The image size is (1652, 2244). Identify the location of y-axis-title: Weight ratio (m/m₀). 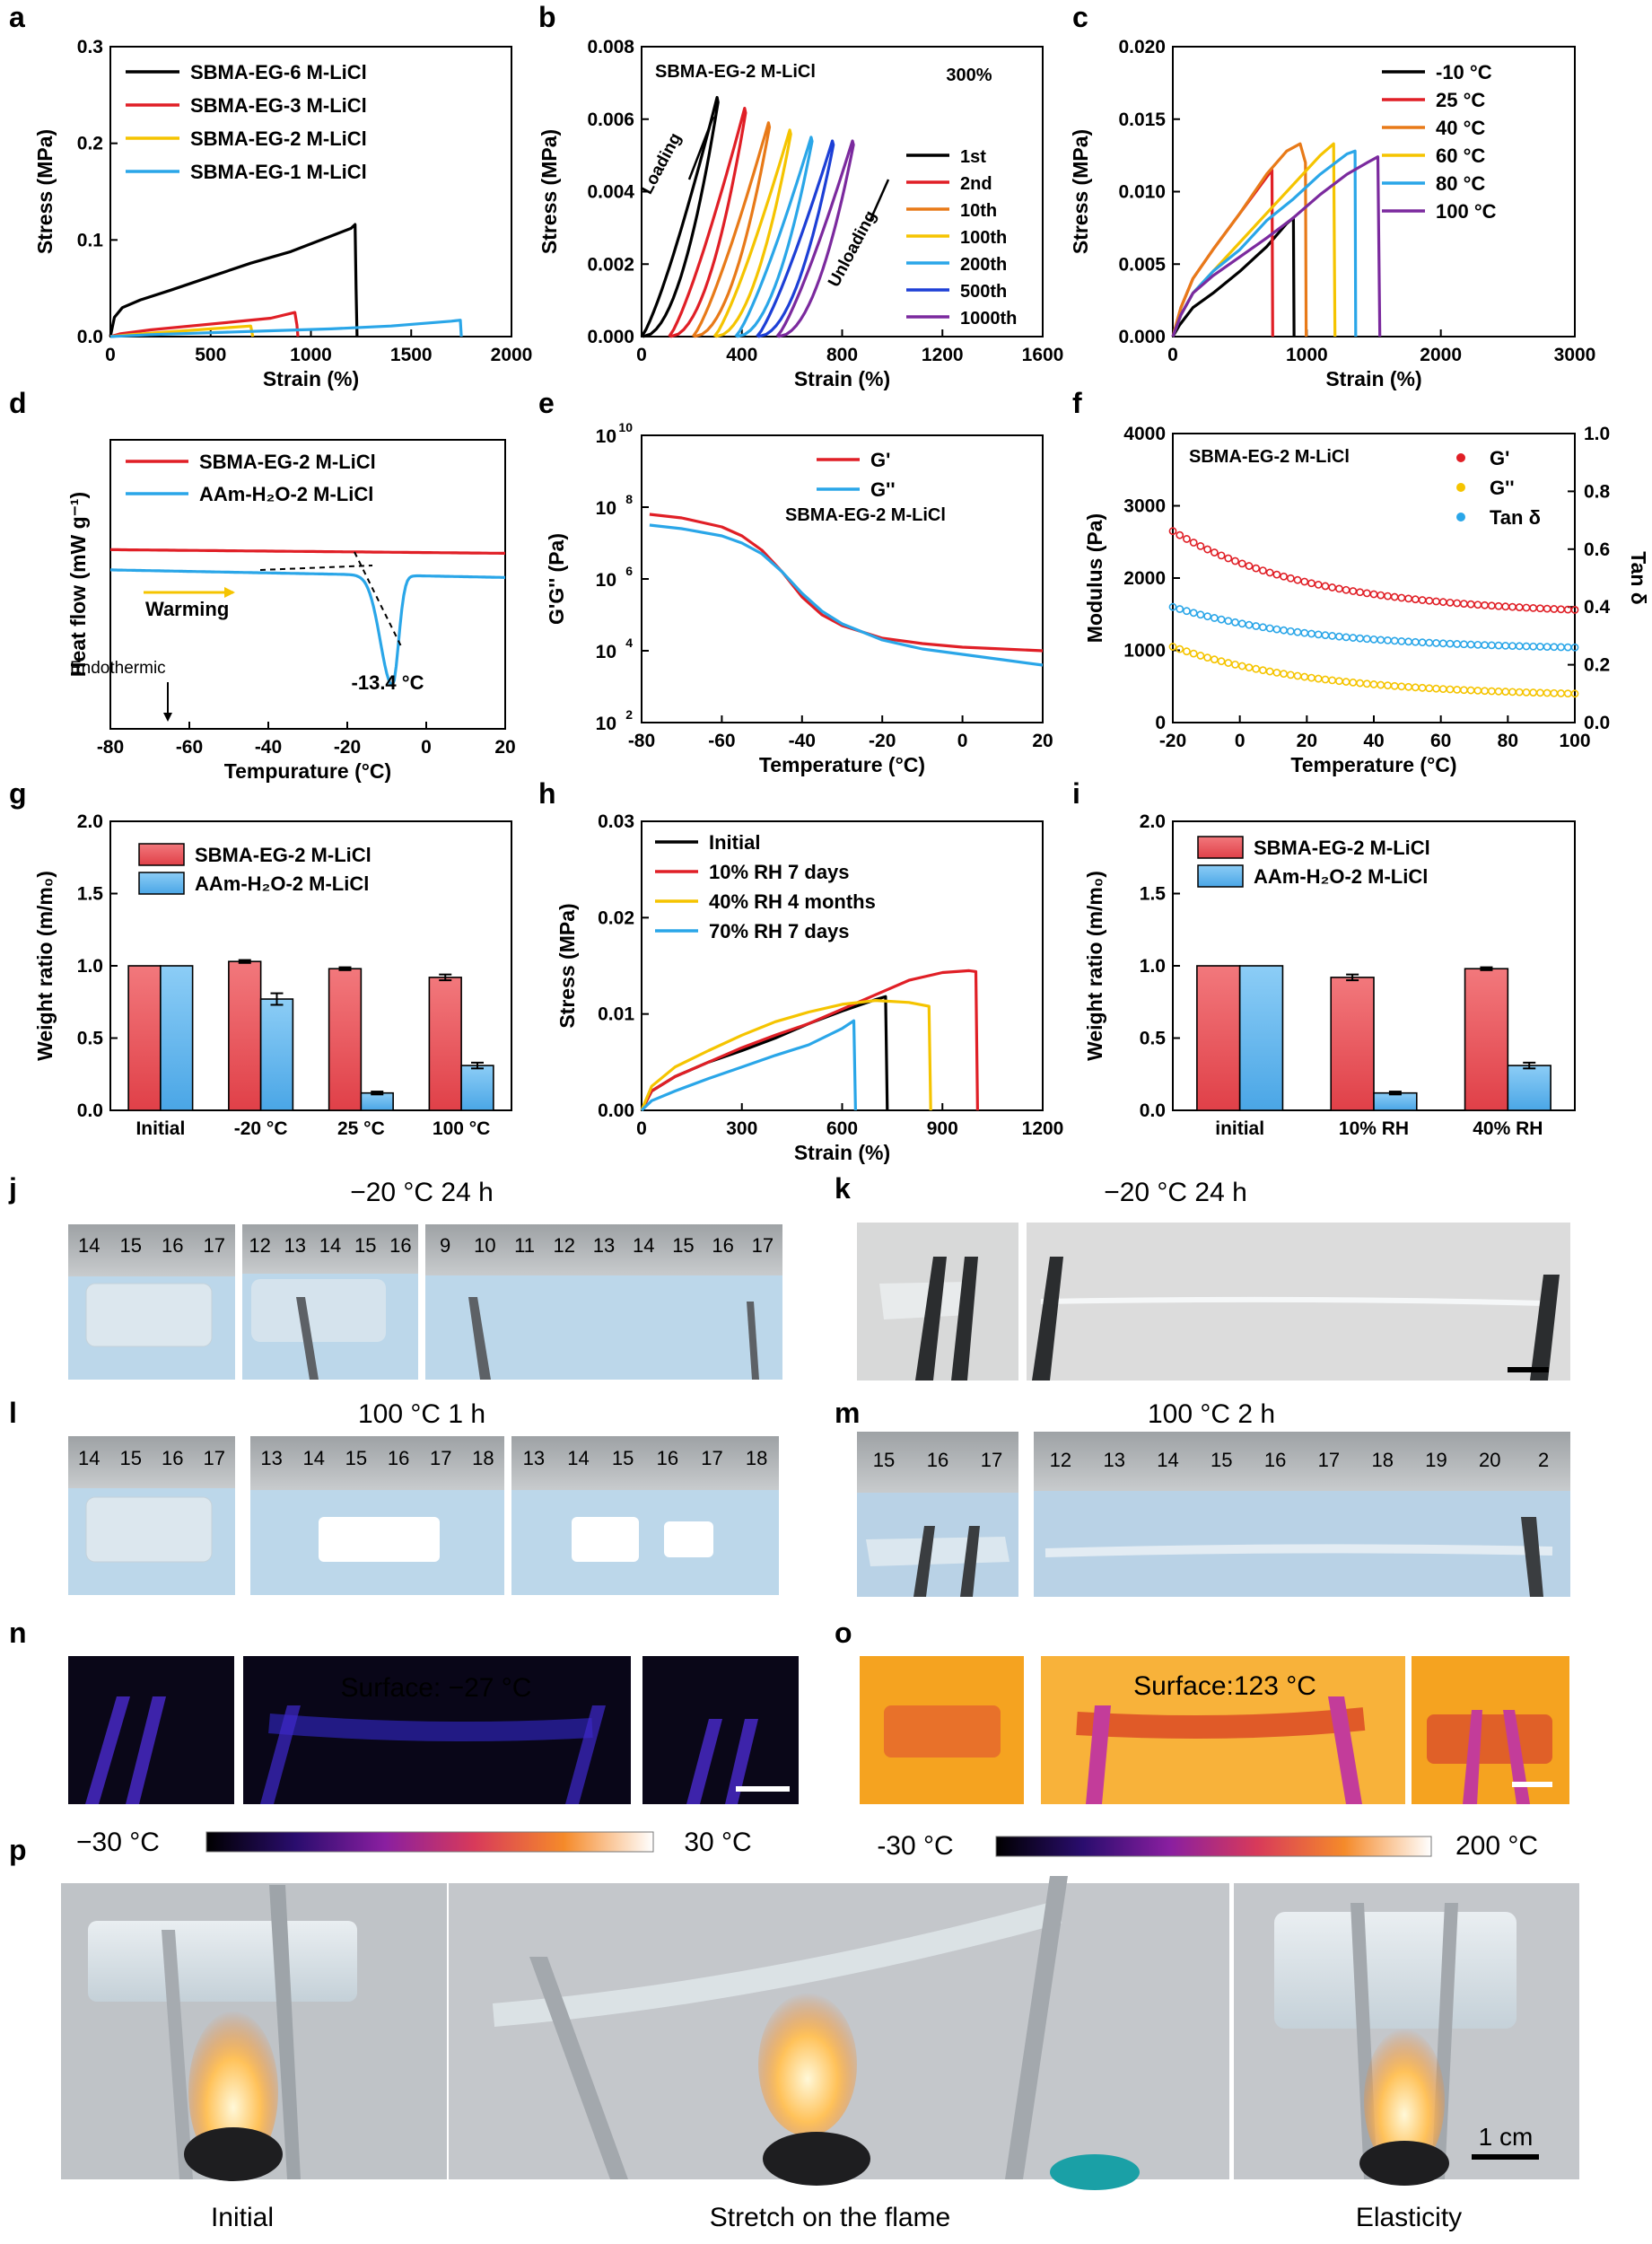
(1094, 966).